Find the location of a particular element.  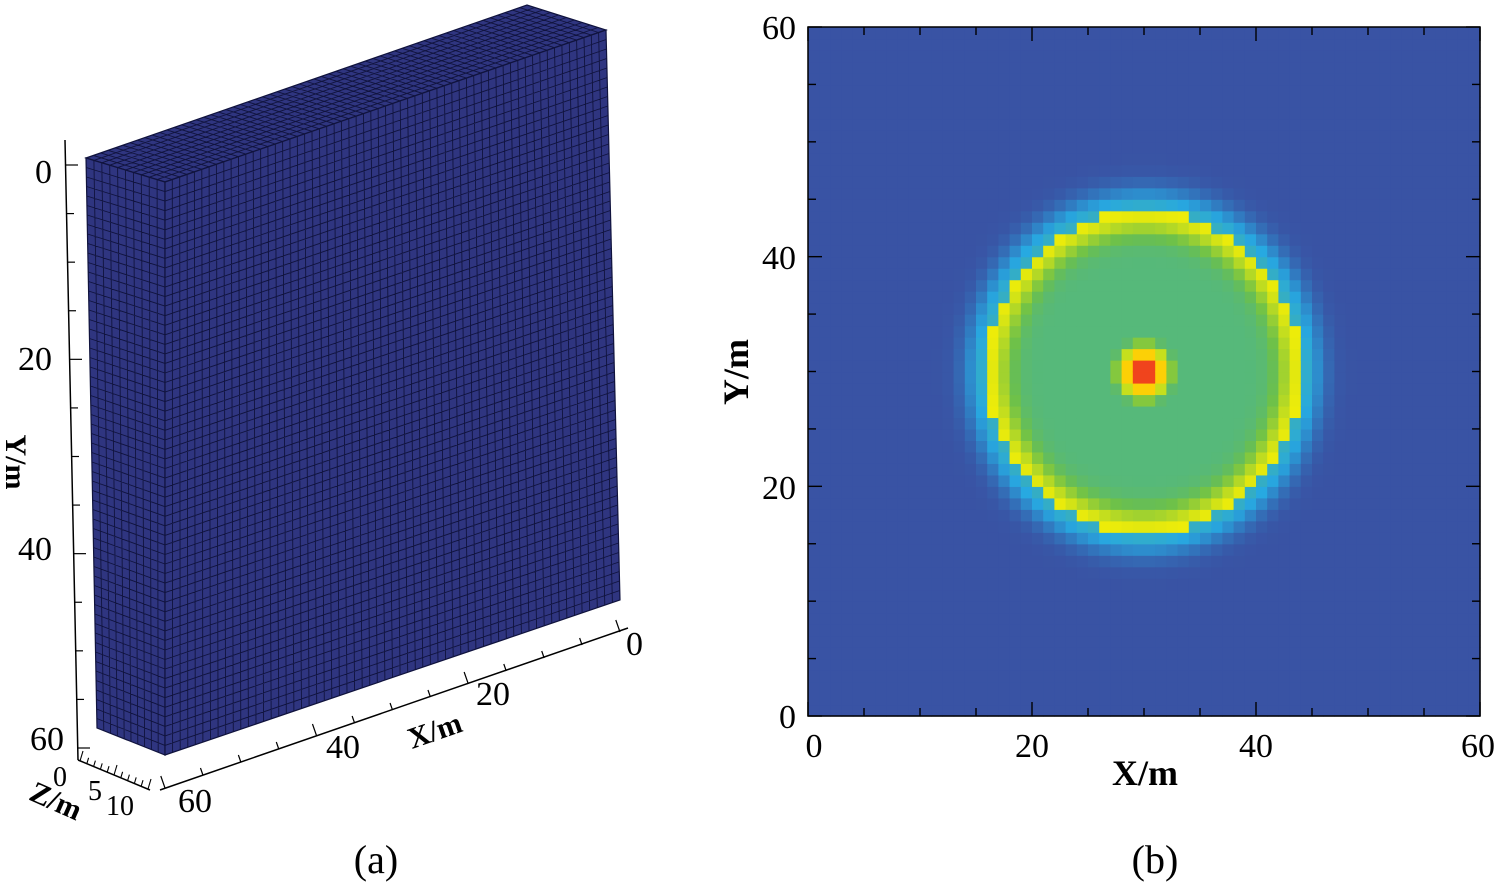

x-tick-mark-3d is located at coordinates (581, 641).